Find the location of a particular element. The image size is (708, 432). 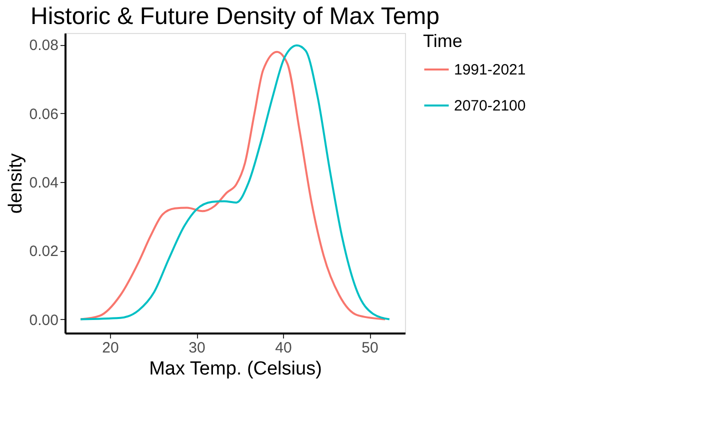

x-tick-label: 40 is located at coordinates (283, 348).